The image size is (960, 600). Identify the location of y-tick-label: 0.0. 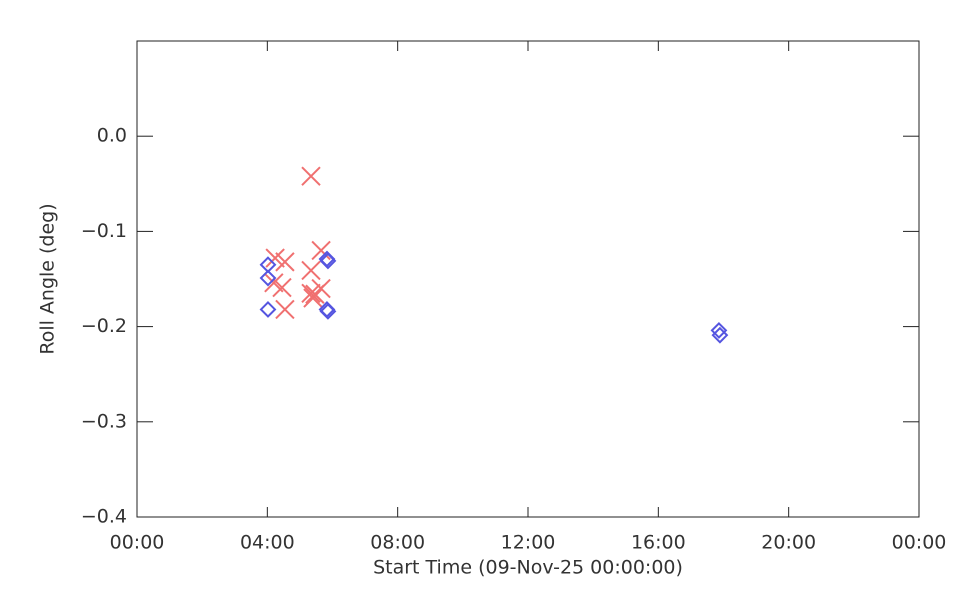
(112, 136).